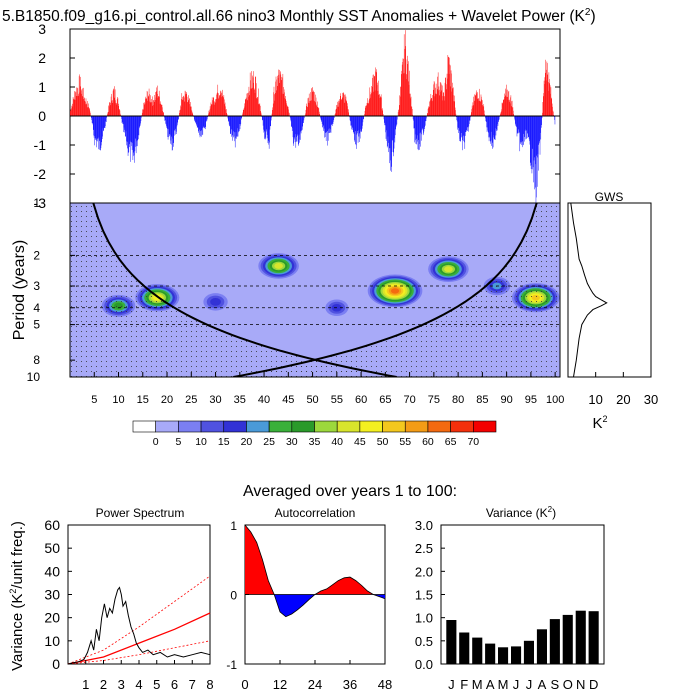 The image size is (700, 700). What do you see at coordinates (464, 684) in the screenshot?
I see `seasonal-variance-x-tick-label: F` at bounding box center [464, 684].